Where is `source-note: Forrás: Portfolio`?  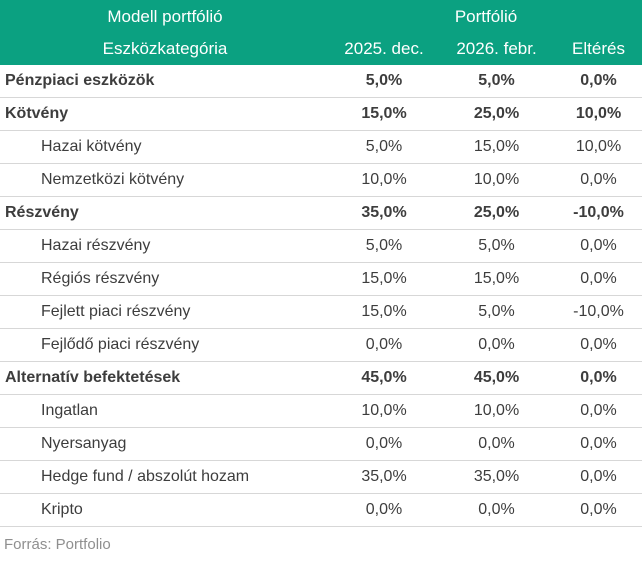
source-note: Forrás: Portfolio is located at coordinates (57, 544).